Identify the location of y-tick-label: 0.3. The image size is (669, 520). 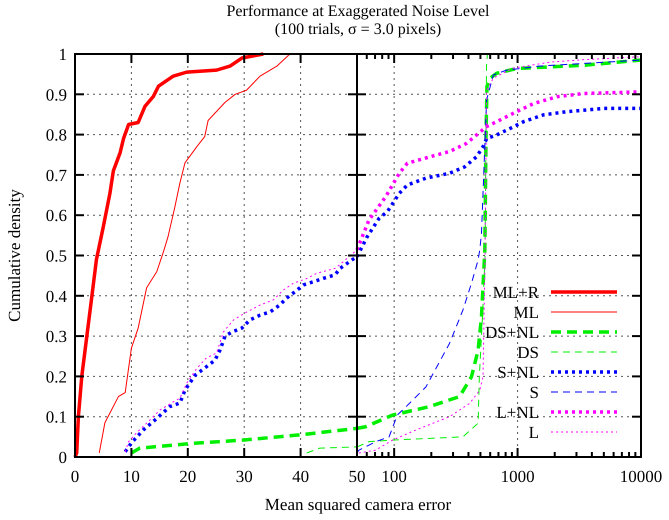
(56, 336).